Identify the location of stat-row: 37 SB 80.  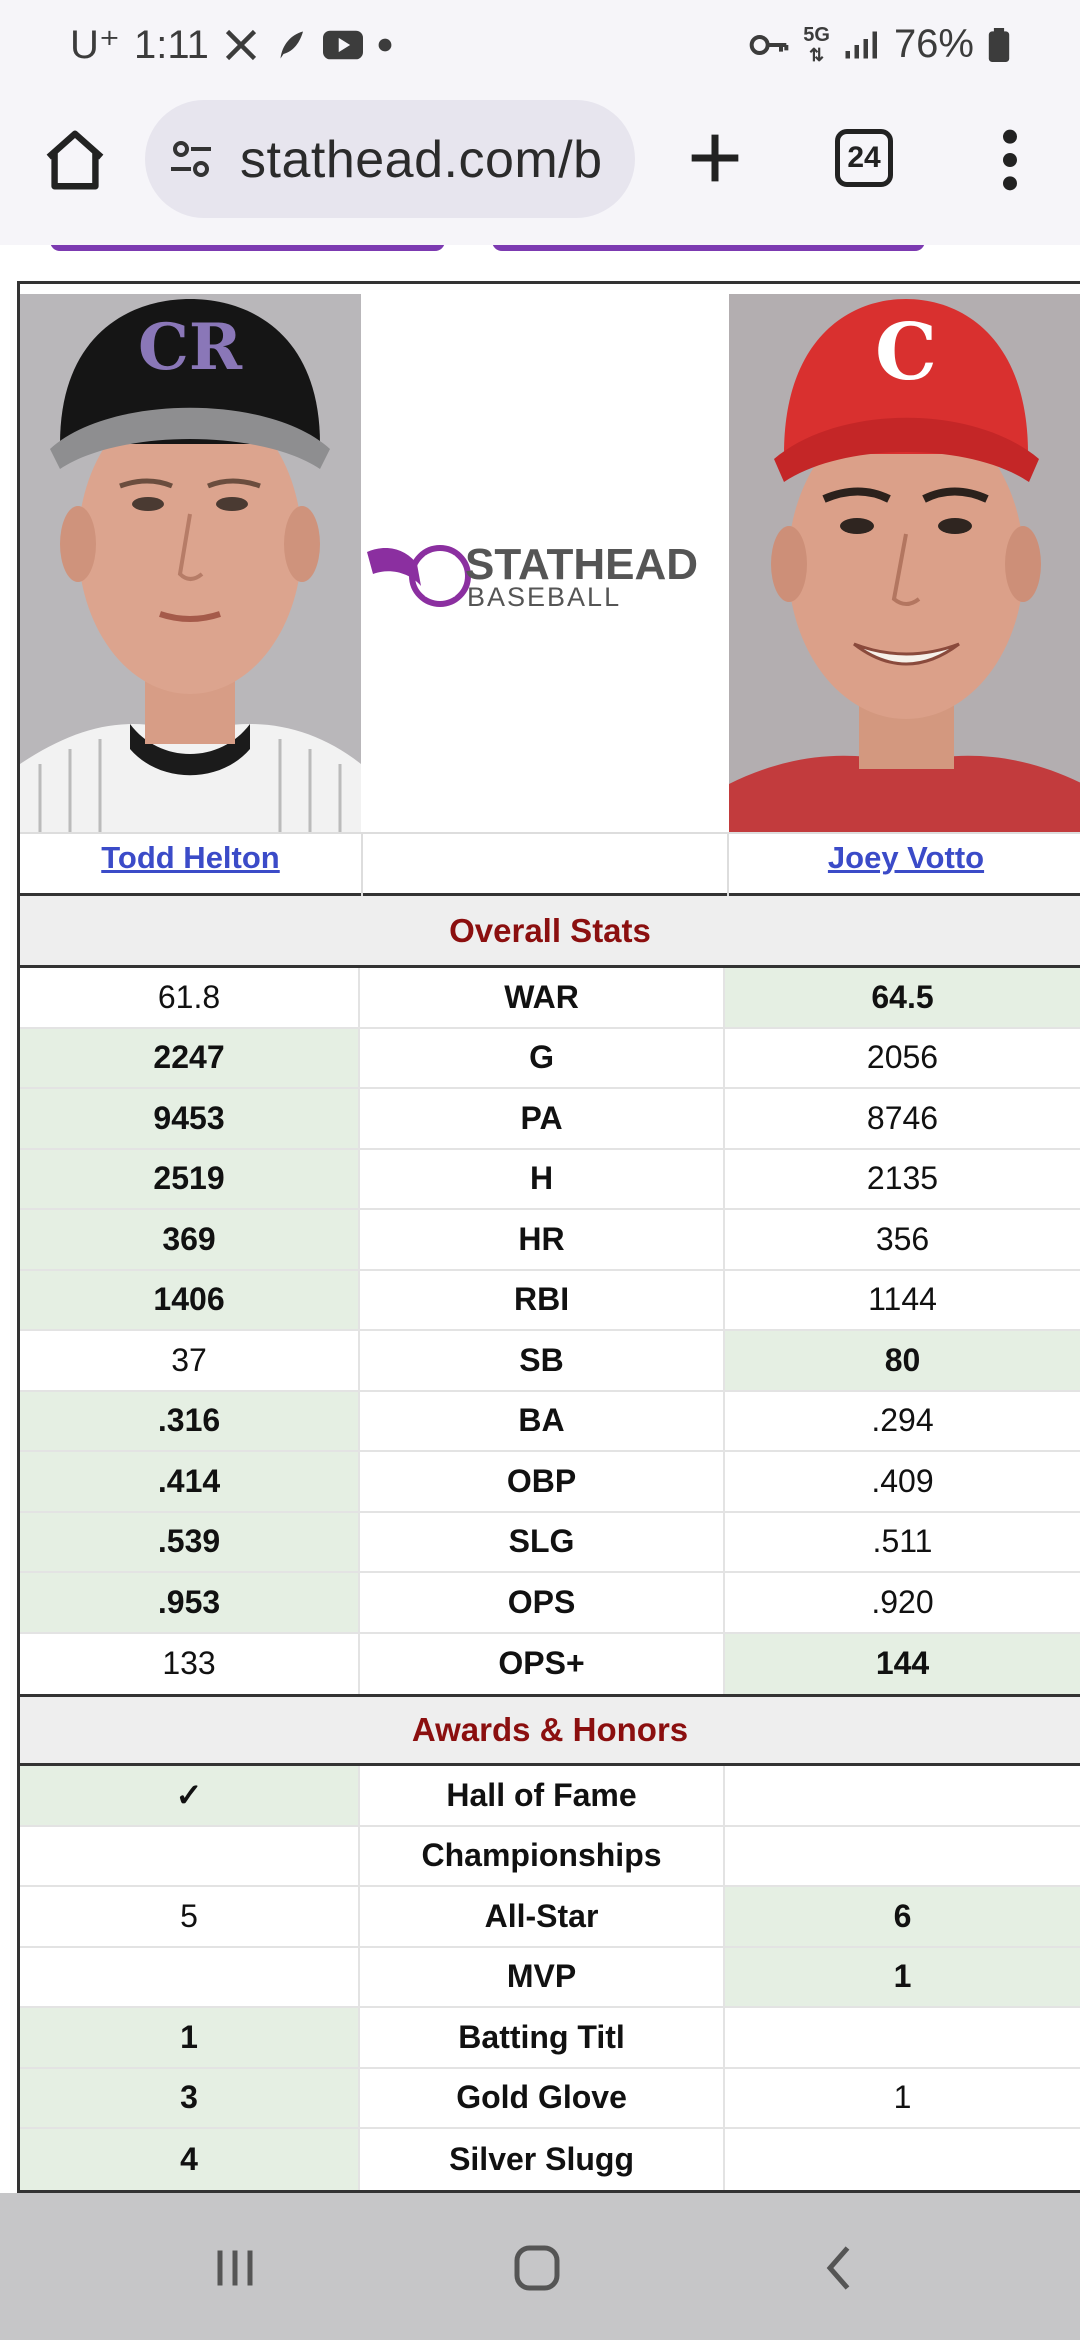
(550, 1361).